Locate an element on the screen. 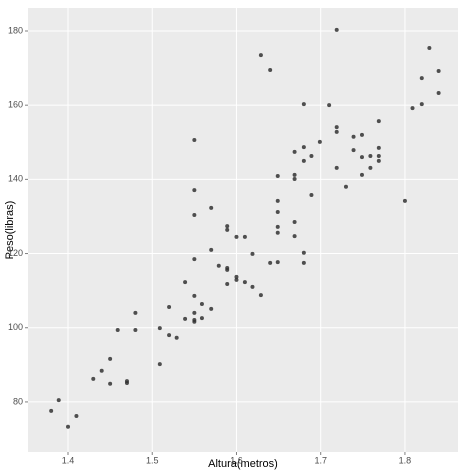 The width and height of the screenshot is (474, 474). y-tick-label: 120 is located at coordinates (15, 253).